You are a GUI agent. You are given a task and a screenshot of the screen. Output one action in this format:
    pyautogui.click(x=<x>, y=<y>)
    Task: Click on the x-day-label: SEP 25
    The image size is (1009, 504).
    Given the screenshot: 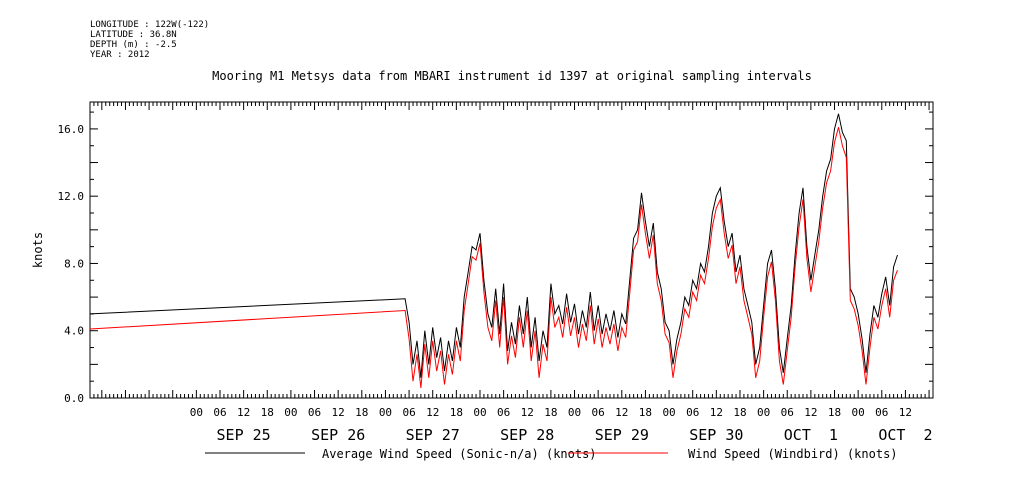 What is the action you would take?
    pyautogui.click(x=244, y=435)
    